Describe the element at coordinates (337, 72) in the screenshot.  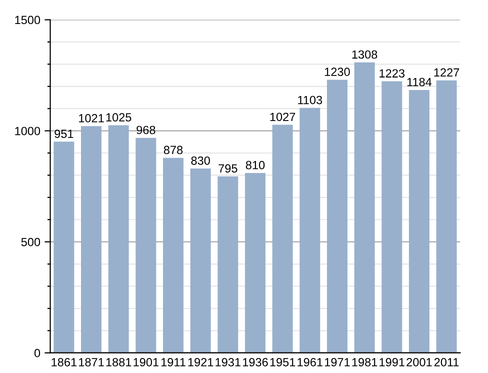
I see `data-label: 1230` at that location.